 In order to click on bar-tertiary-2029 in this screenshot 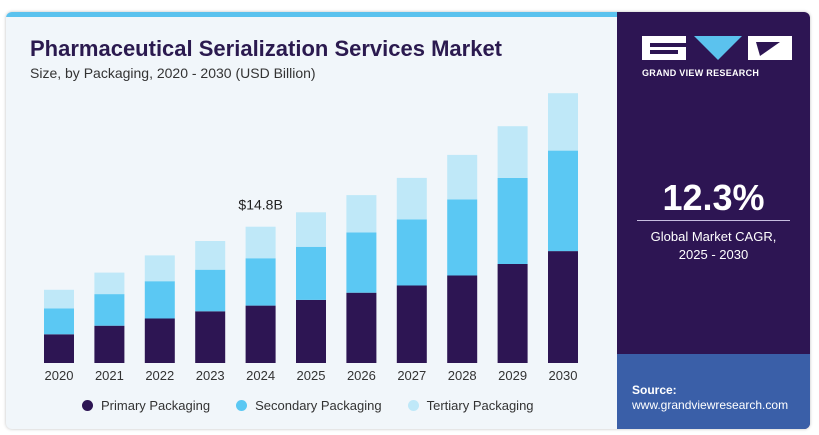, I will do `click(512, 152)`.